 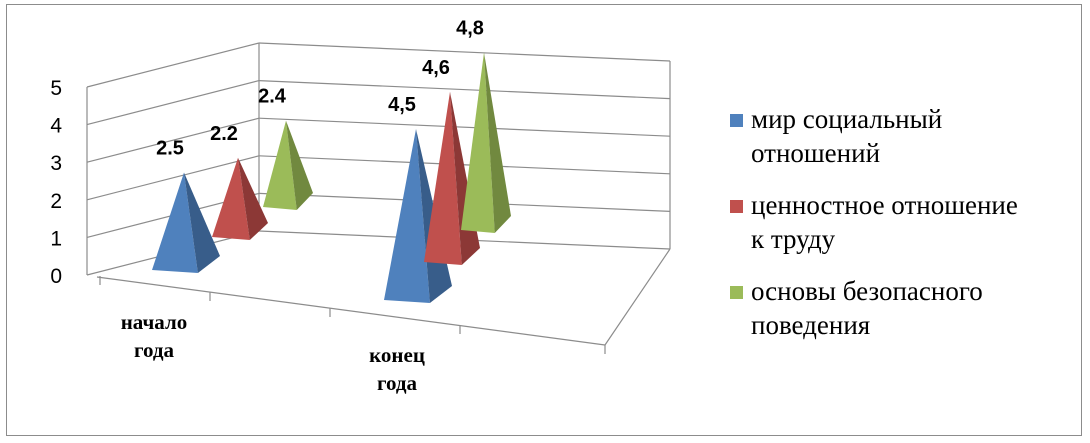 I want to click on category-label: начало, so click(x=154, y=322).